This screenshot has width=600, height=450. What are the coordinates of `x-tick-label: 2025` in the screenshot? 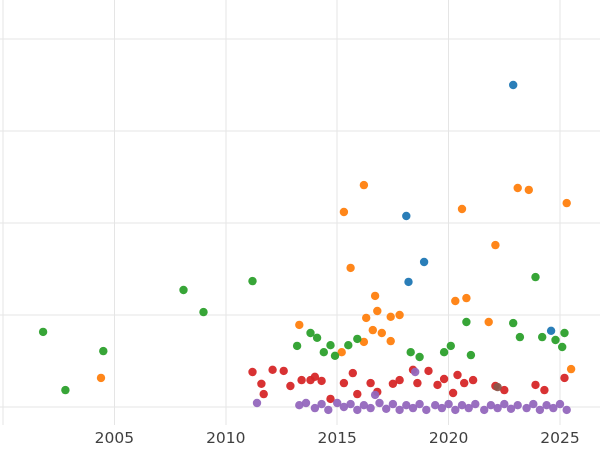 It's located at (559, 438).